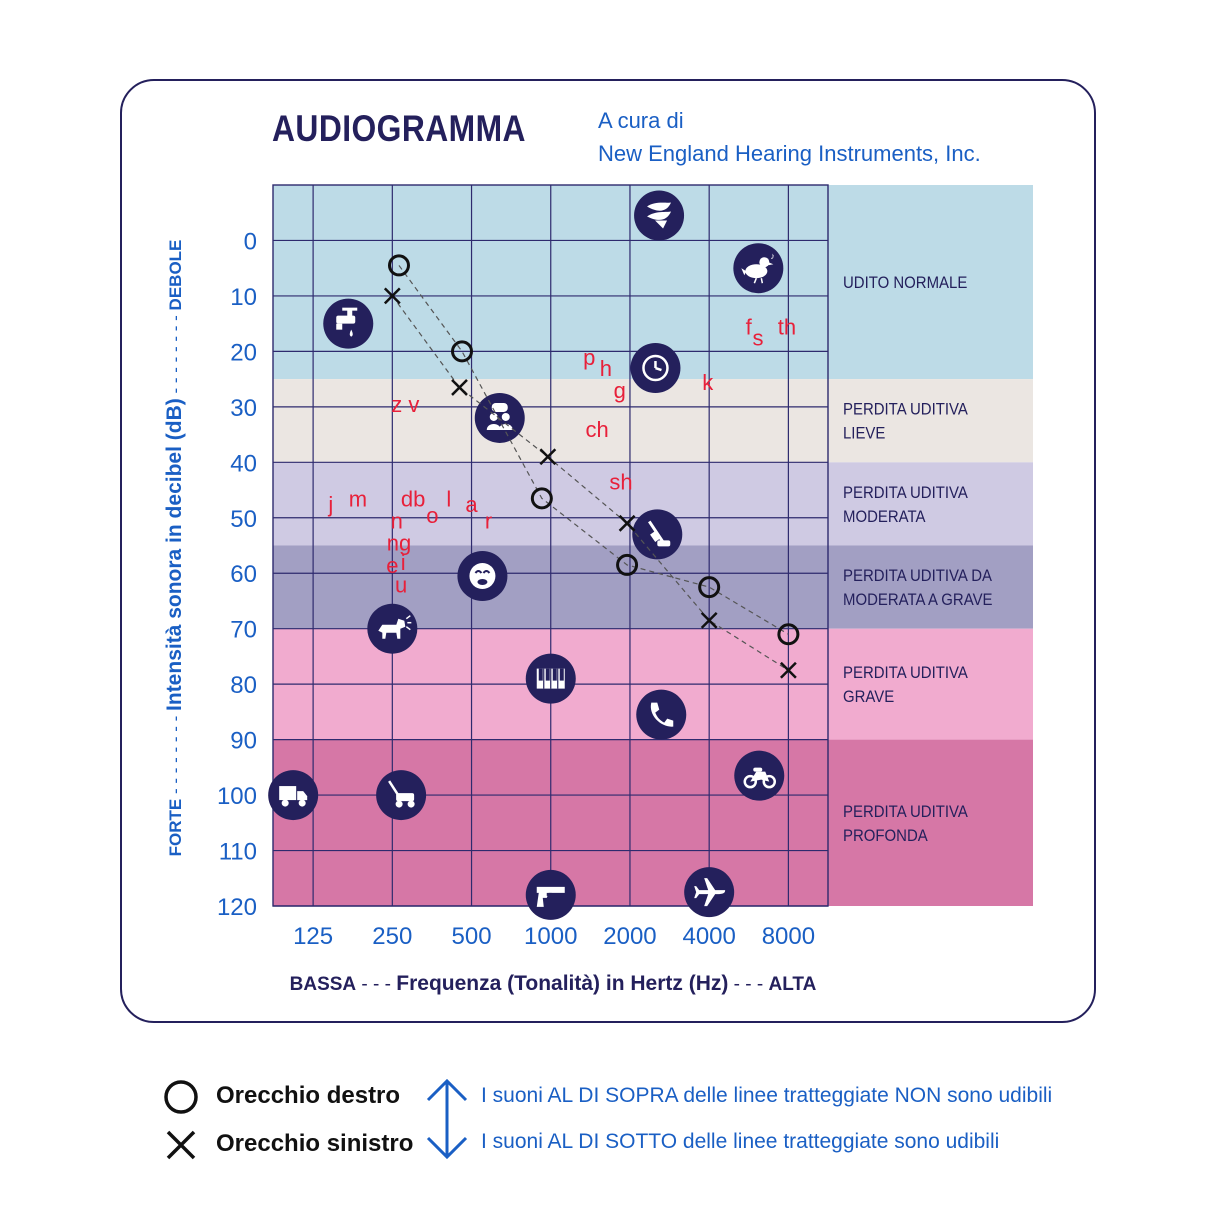 The image size is (1219, 1231). What do you see at coordinates (589, 357) in the screenshot?
I see `phoneme-label: p` at bounding box center [589, 357].